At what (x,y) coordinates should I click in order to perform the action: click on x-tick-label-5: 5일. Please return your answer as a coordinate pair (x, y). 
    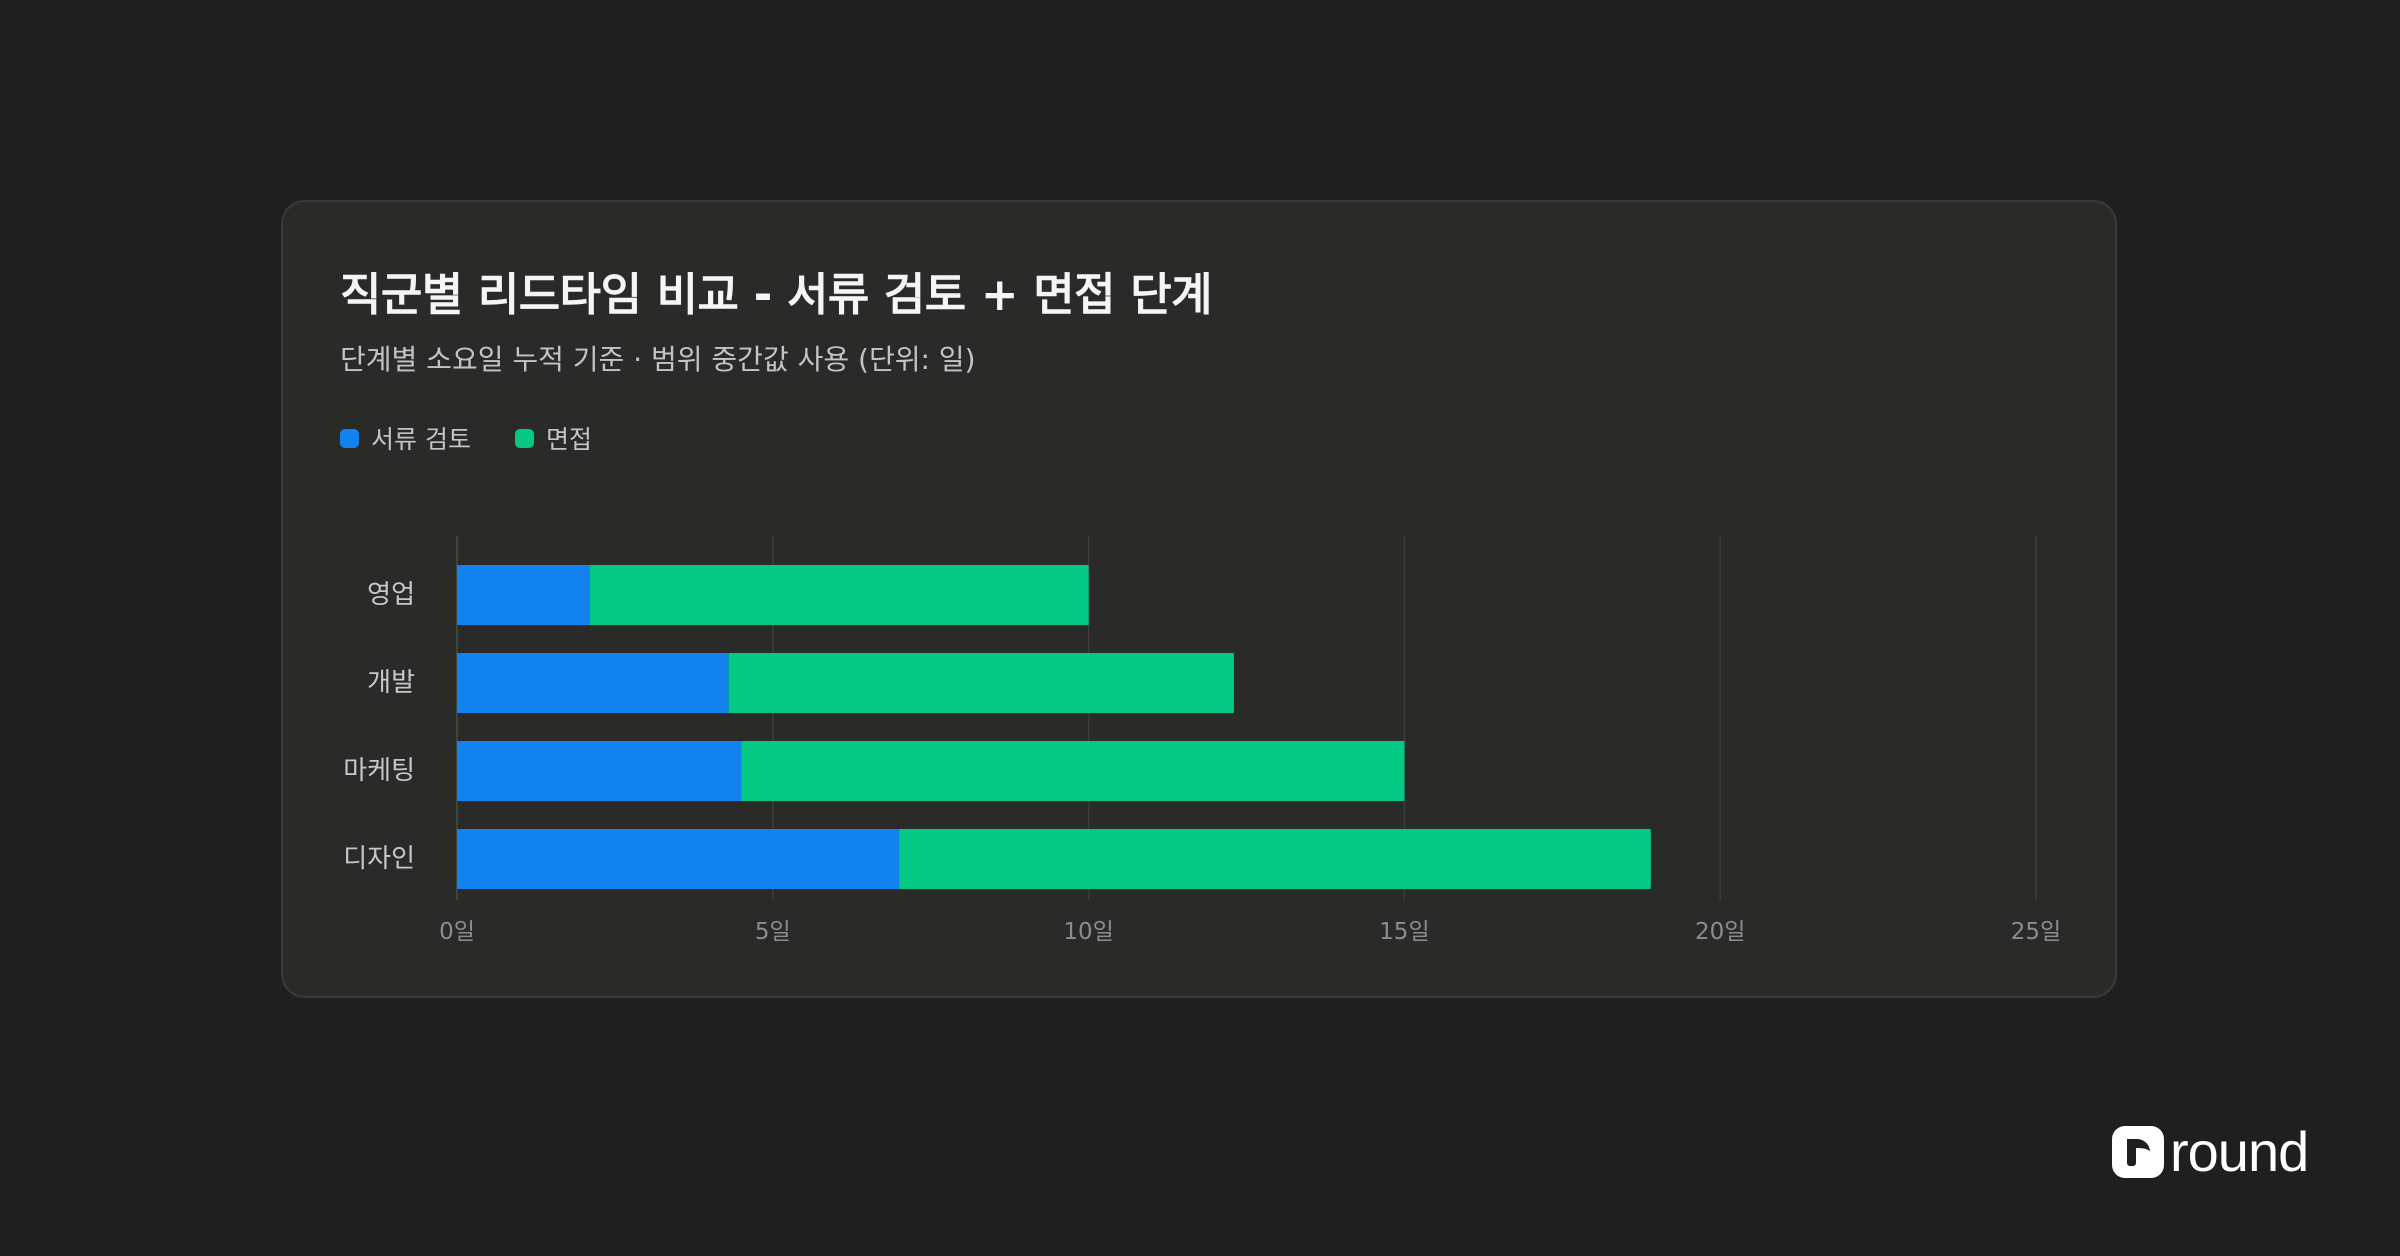
    Looking at the image, I should click on (773, 932).